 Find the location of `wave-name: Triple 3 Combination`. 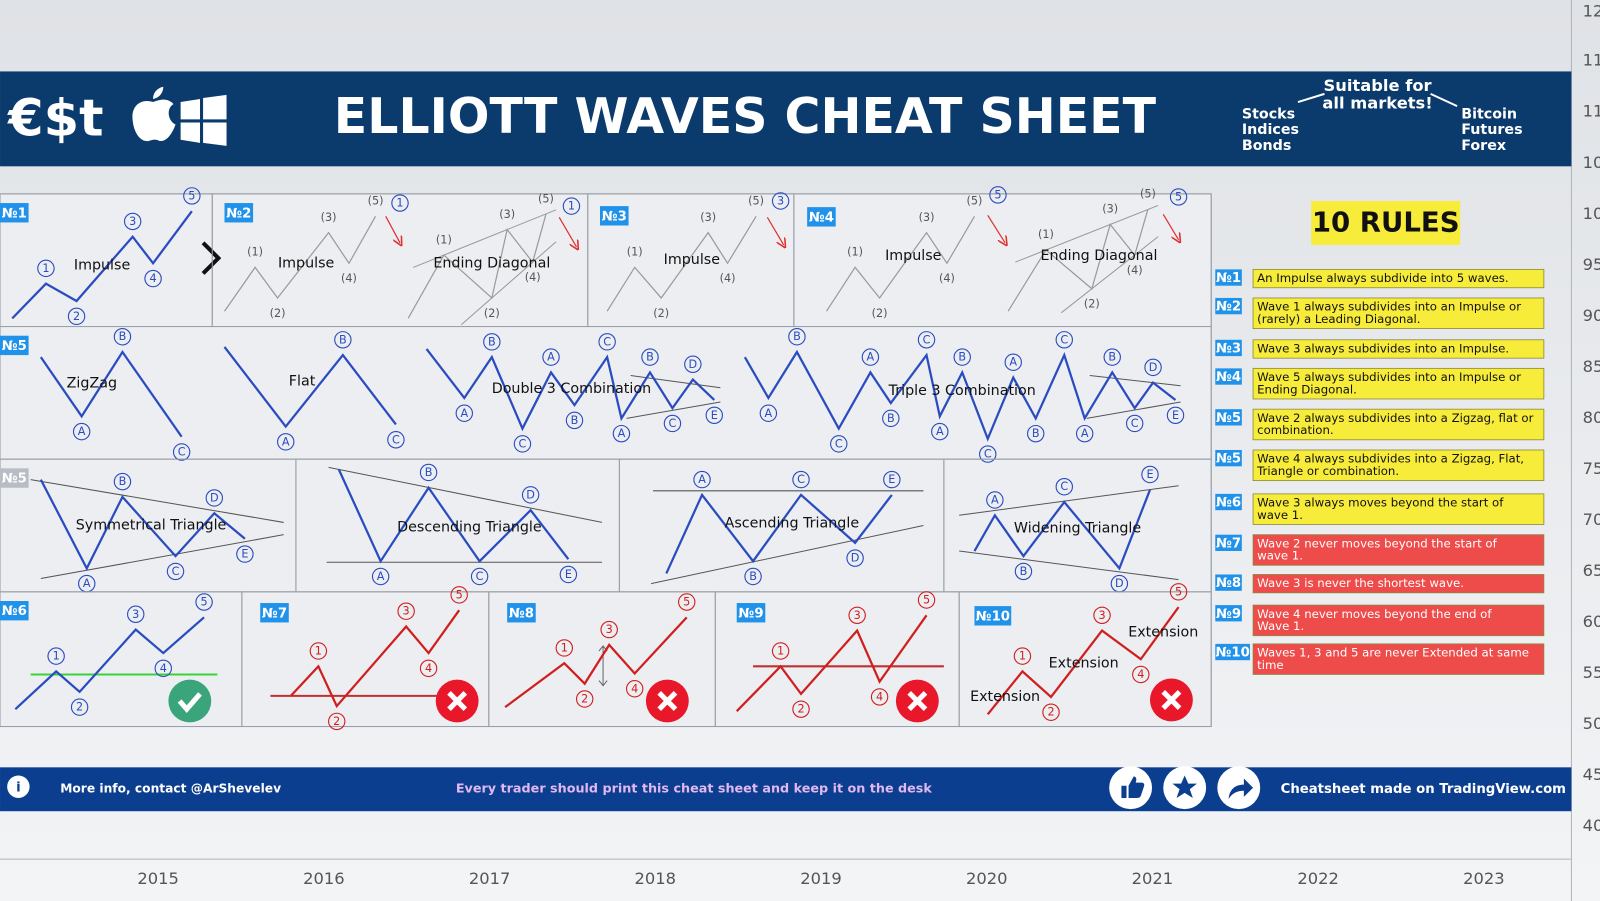

wave-name: Triple 3 Combination is located at coordinates (962, 391).